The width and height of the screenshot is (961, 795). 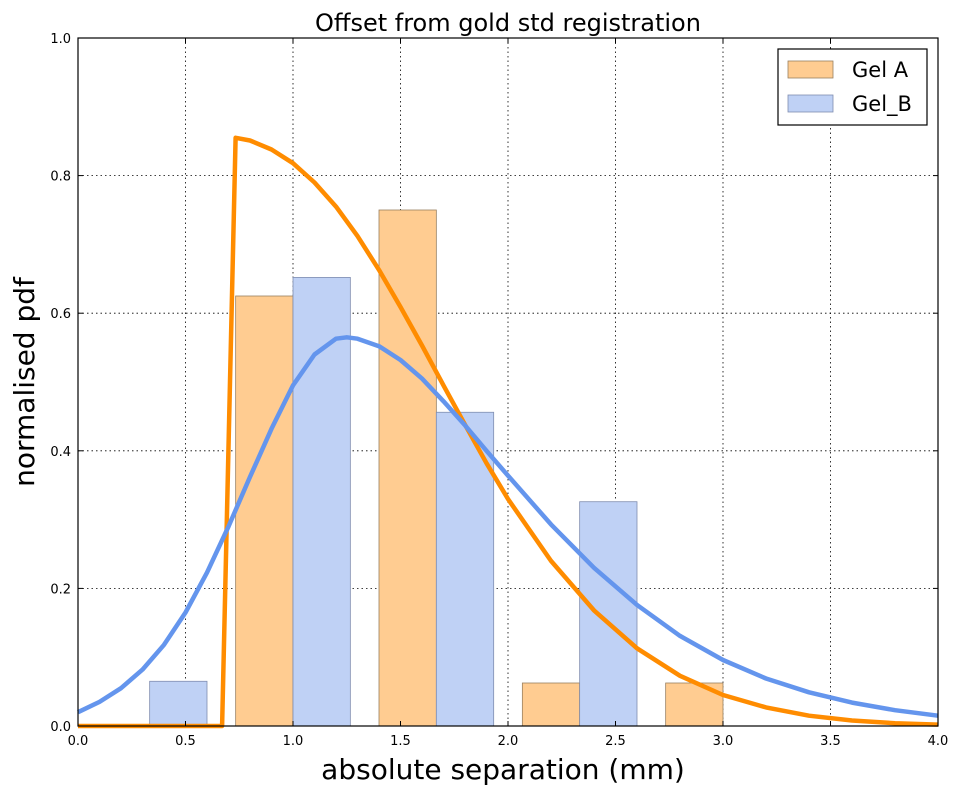 What do you see at coordinates (60, 727) in the screenshot?
I see `y-tick-label: 0.0` at bounding box center [60, 727].